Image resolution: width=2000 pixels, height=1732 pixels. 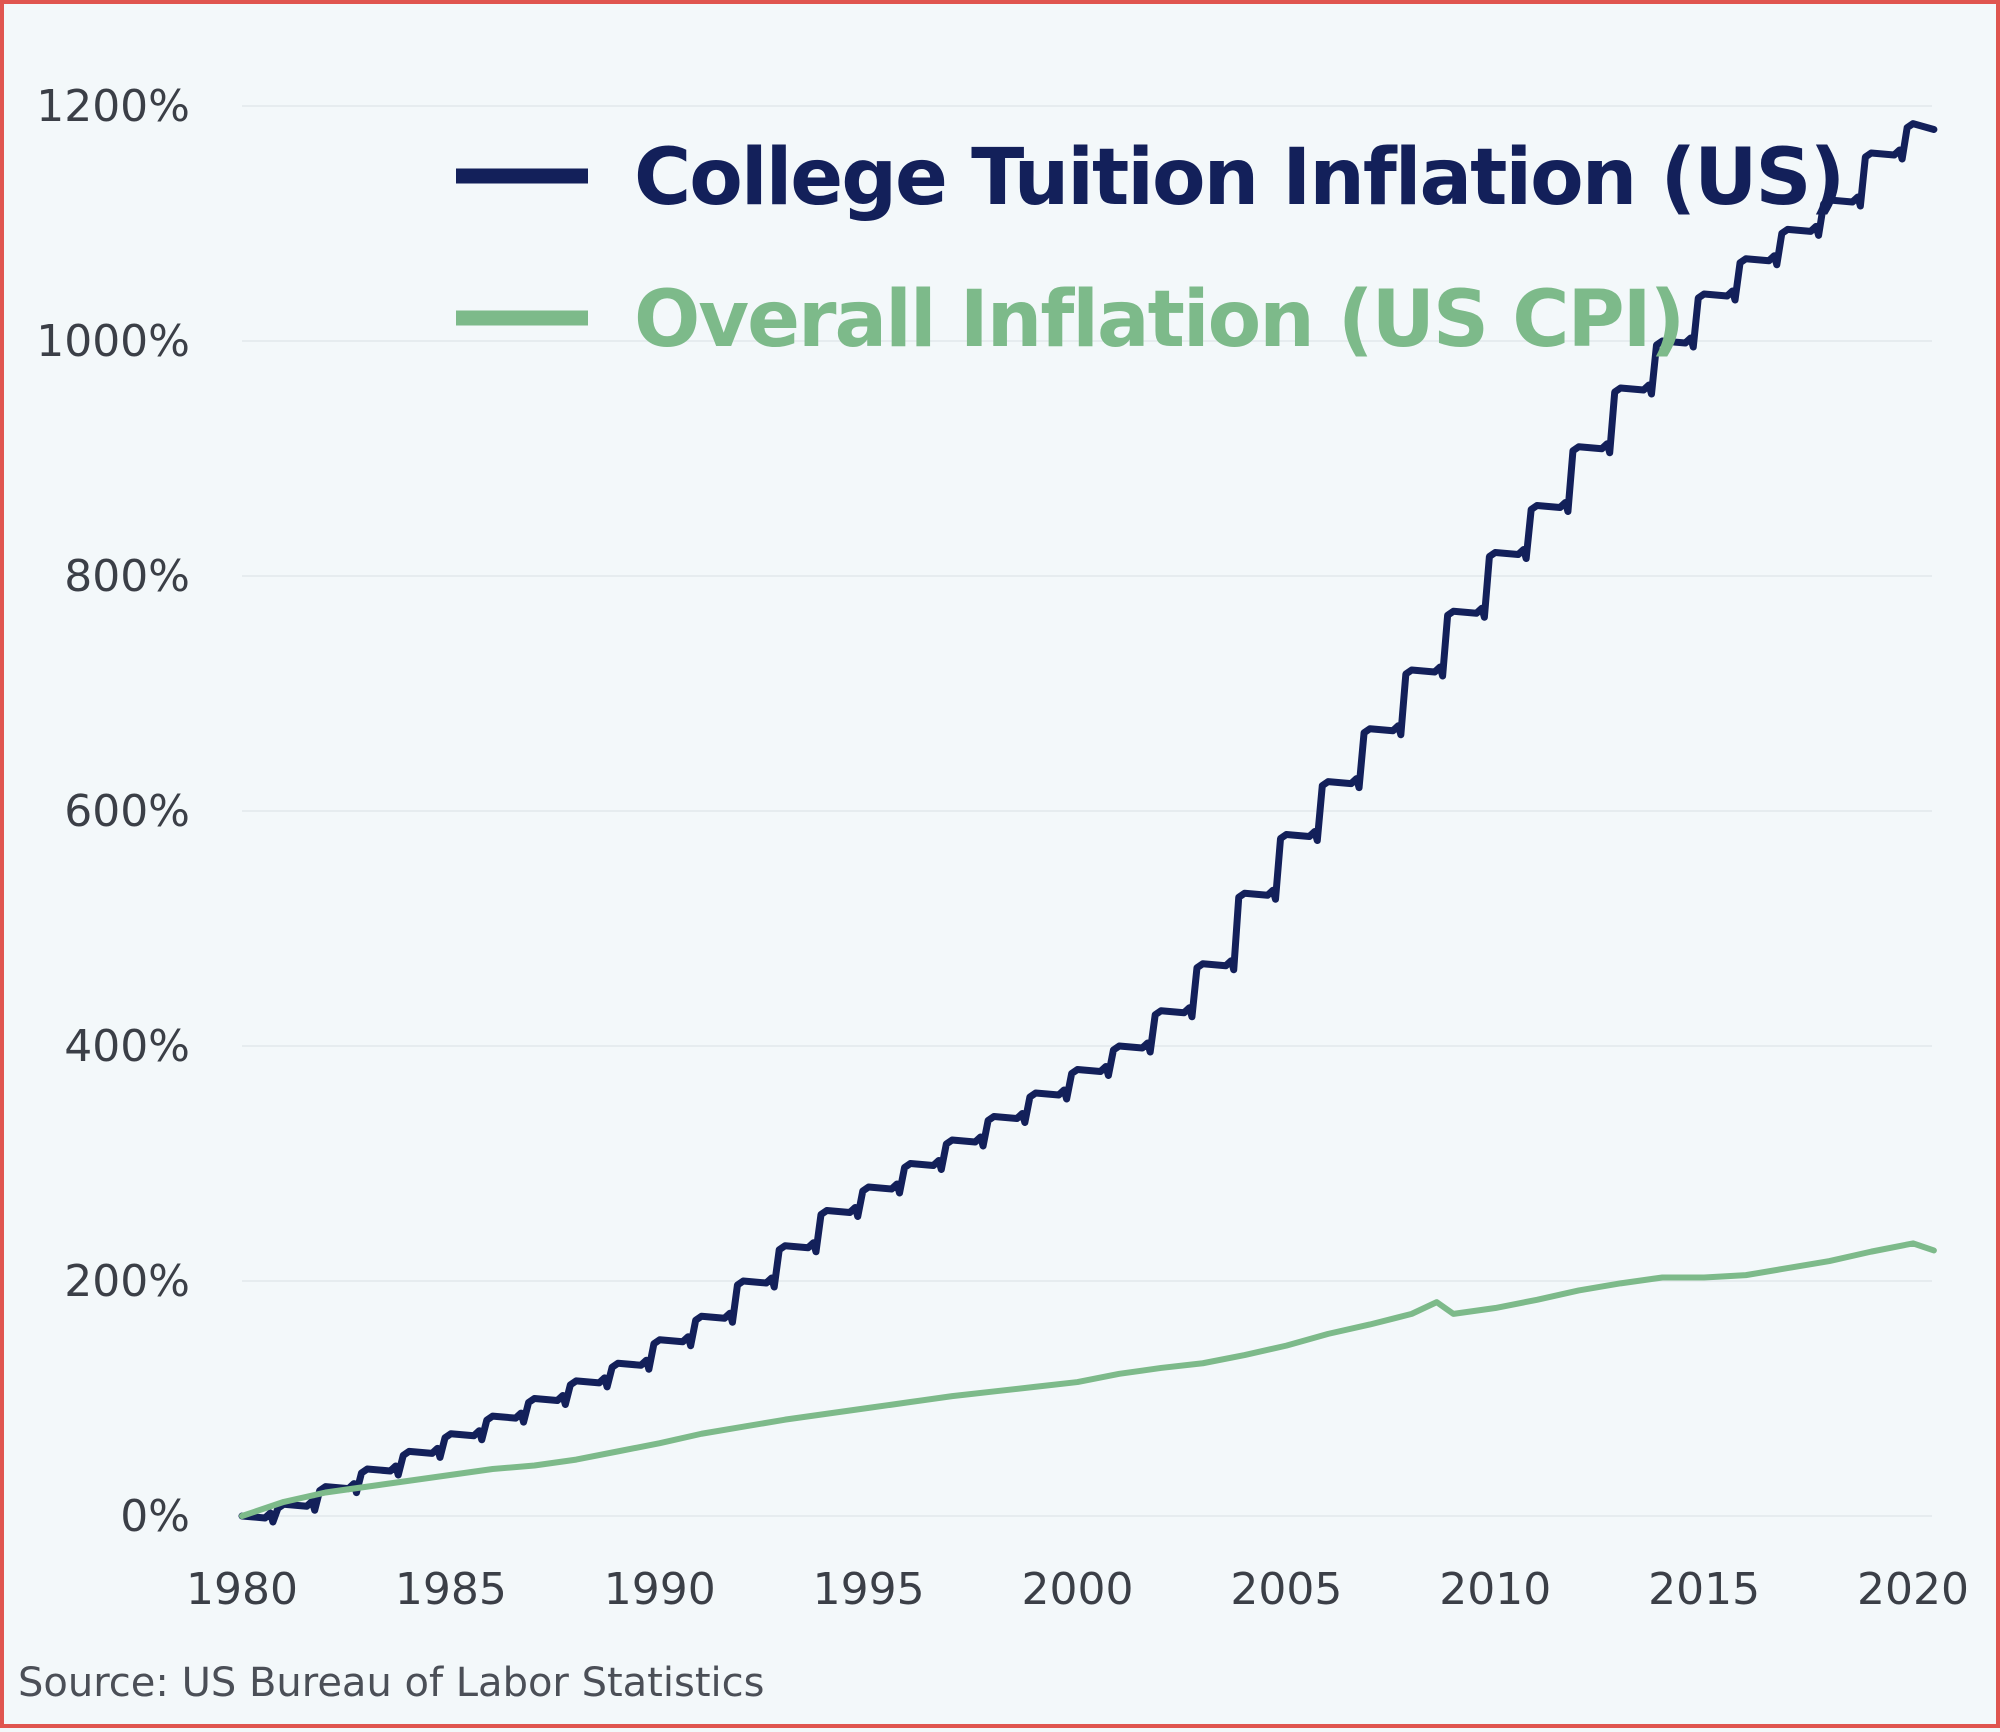 What do you see at coordinates (113, 106) in the screenshot?
I see `y-tick-label: 1200%` at bounding box center [113, 106].